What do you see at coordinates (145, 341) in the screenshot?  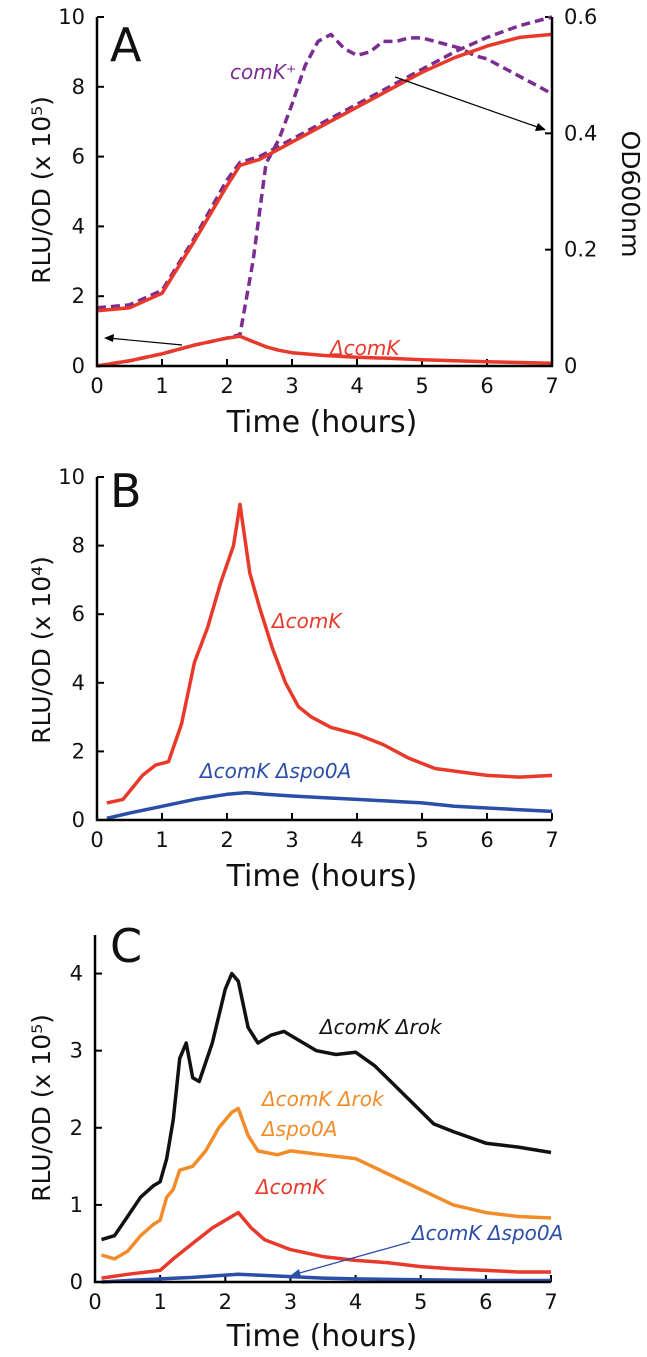 I see `arrow-to-left-axis` at bounding box center [145, 341].